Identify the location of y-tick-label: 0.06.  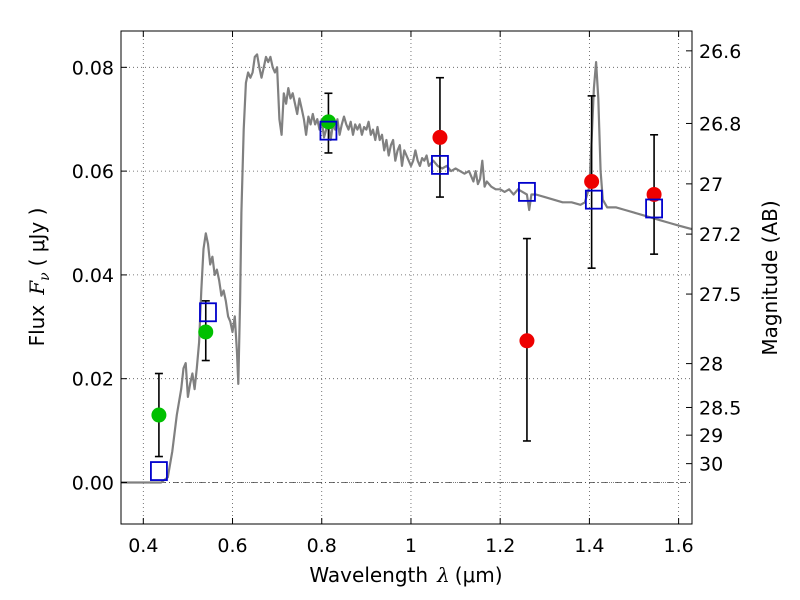
(93, 172).